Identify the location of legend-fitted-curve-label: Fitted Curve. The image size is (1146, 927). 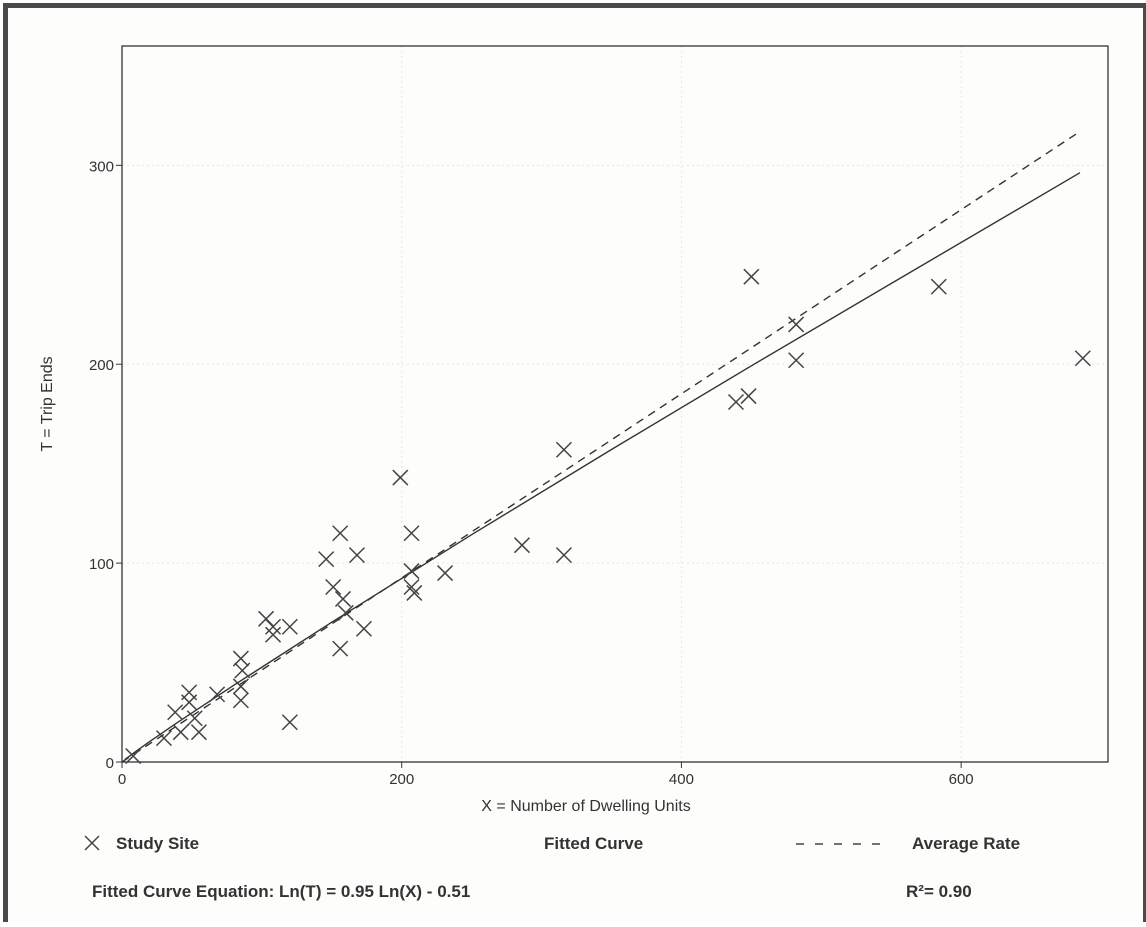
(593, 843).